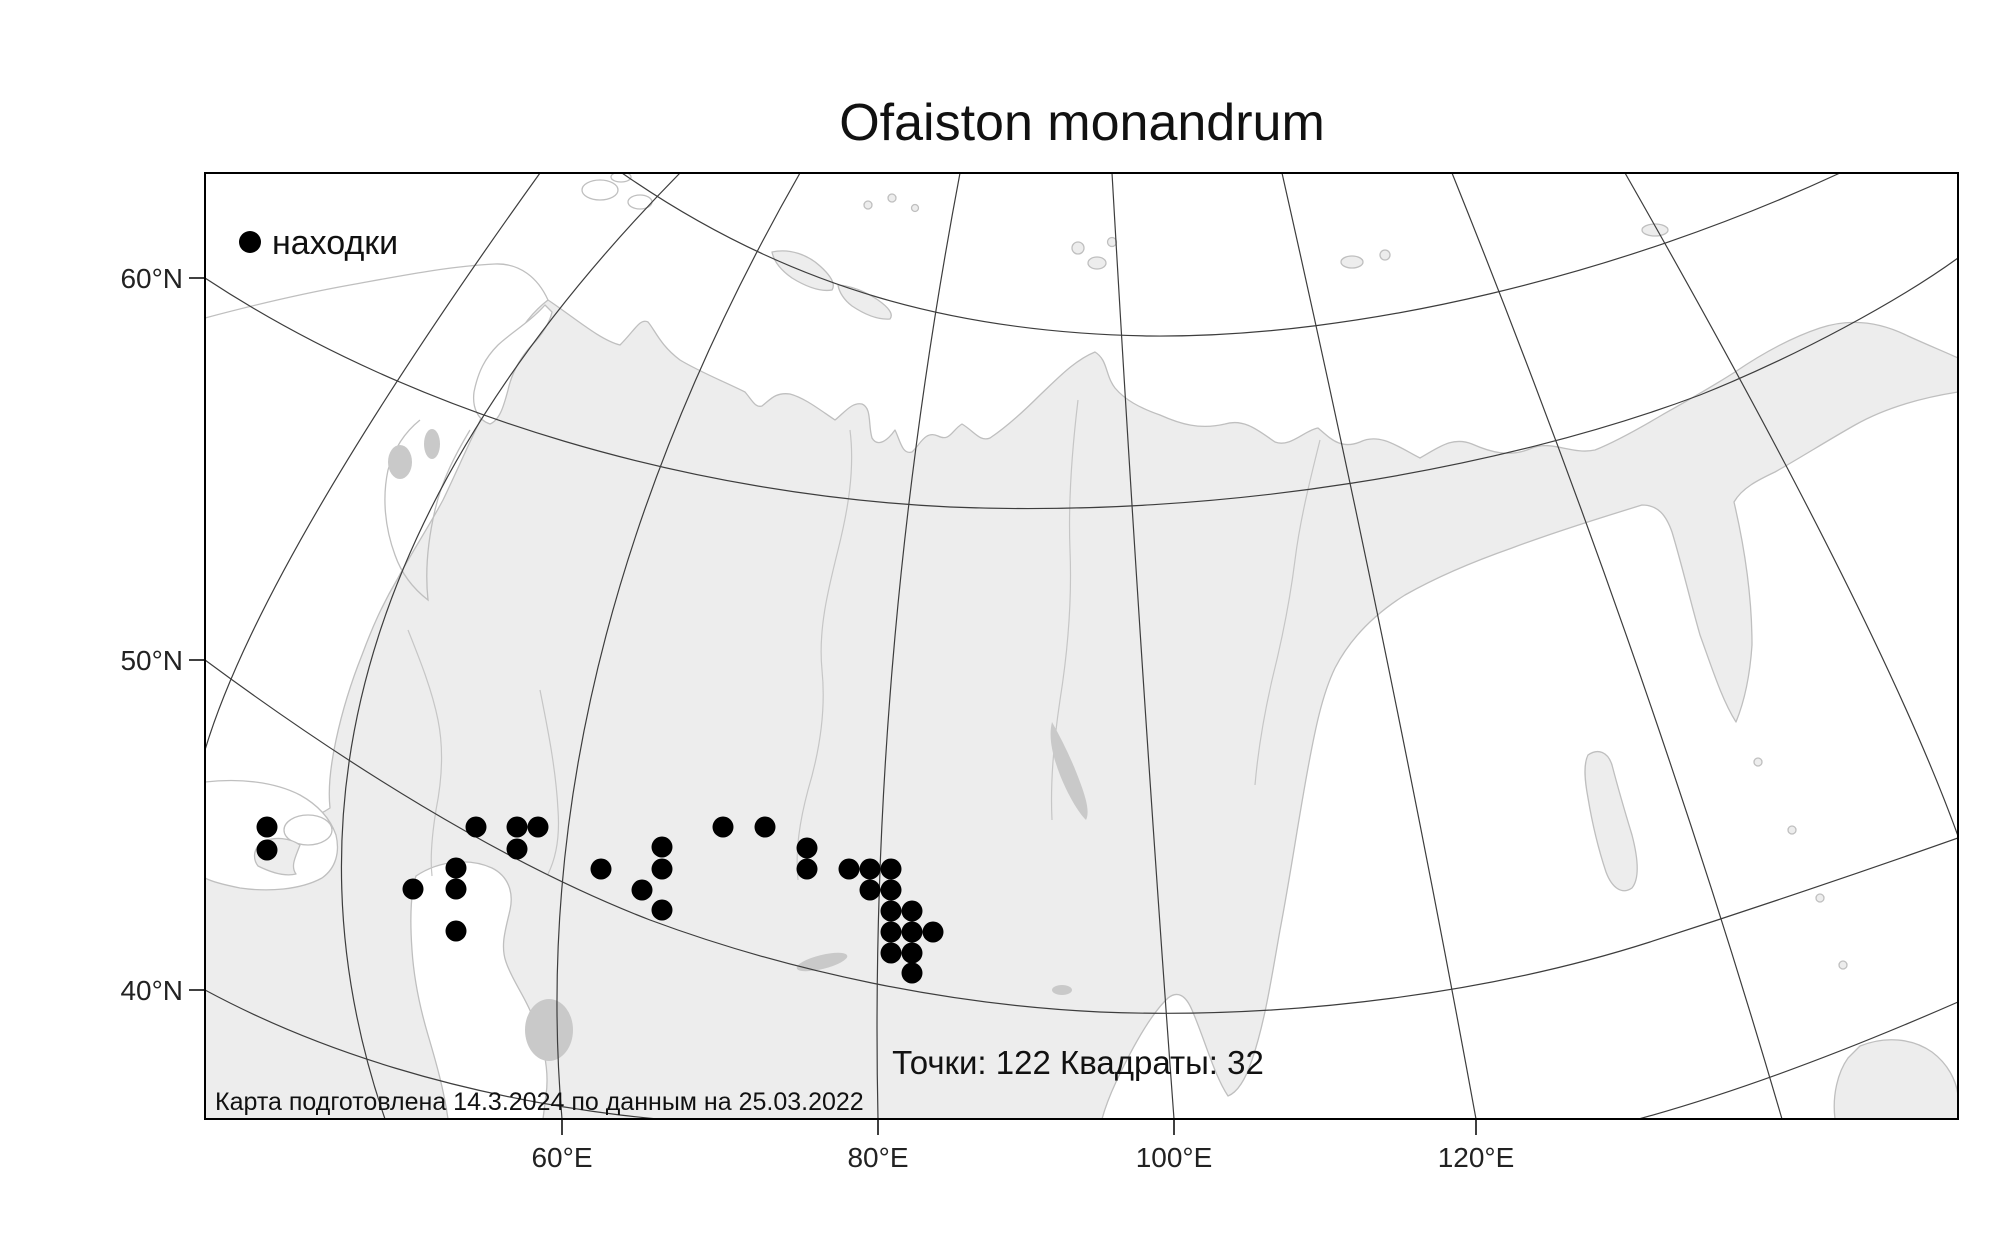  What do you see at coordinates (549, 782) in the screenshot?
I see `river-ural` at bounding box center [549, 782].